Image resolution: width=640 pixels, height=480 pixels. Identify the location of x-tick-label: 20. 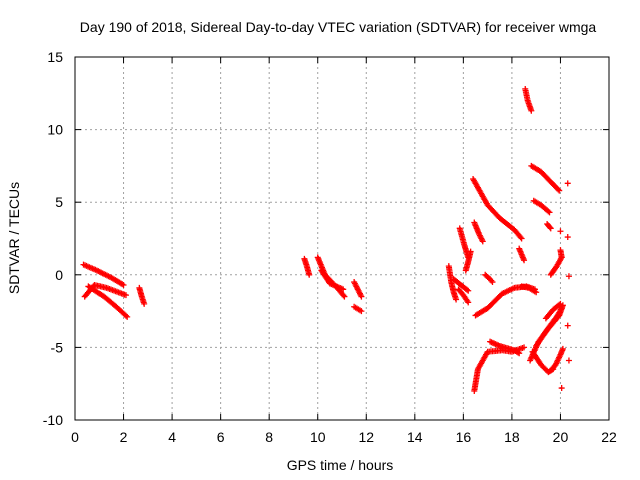
(561, 437).